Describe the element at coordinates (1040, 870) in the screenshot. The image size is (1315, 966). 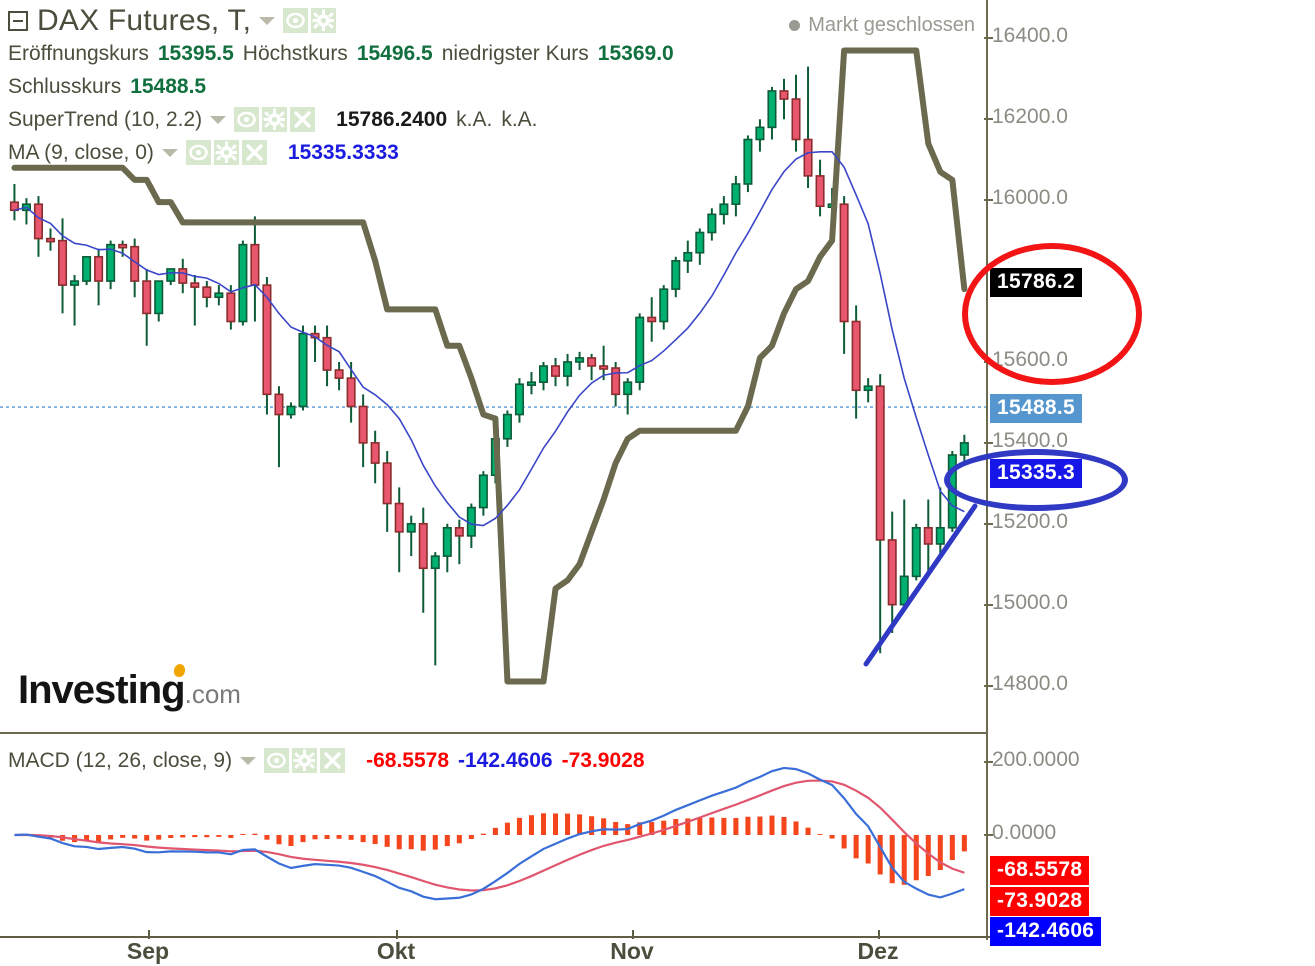
I see `macd-value-label: -68.5578` at that location.